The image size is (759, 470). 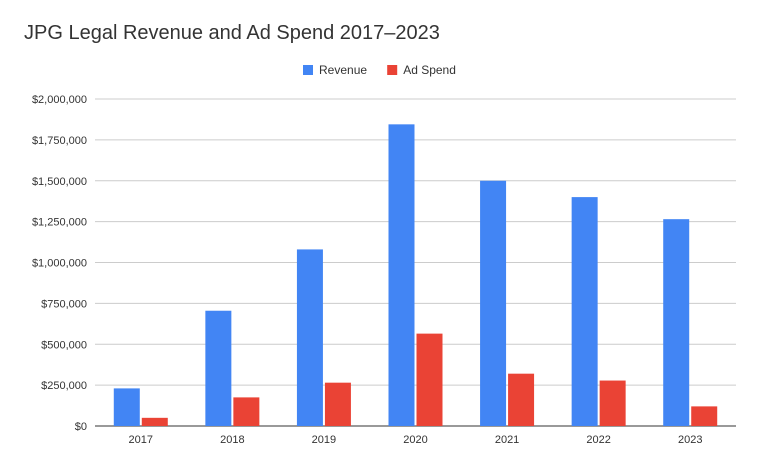 What do you see at coordinates (64, 304) in the screenshot?
I see `y-tick-label: $750,000` at bounding box center [64, 304].